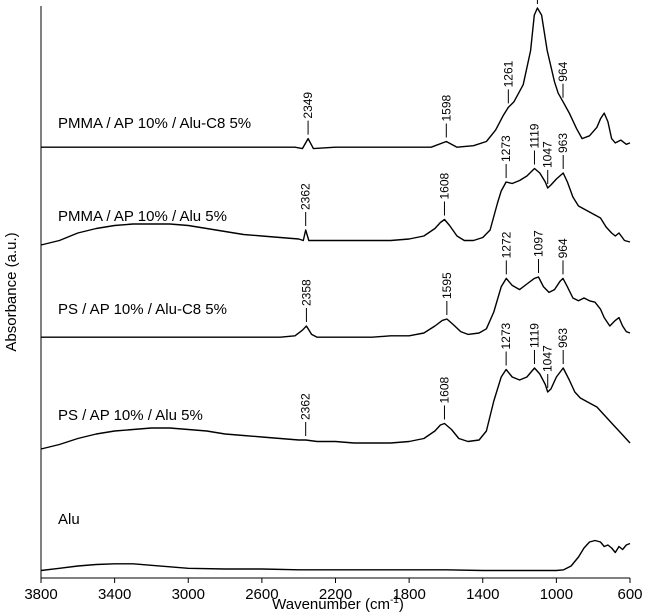 The width and height of the screenshot is (656, 614). What do you see at coordinates (401, 604) in the screenshot?
I see `x-axis-title-close: )` at bounding box center [401, 604].